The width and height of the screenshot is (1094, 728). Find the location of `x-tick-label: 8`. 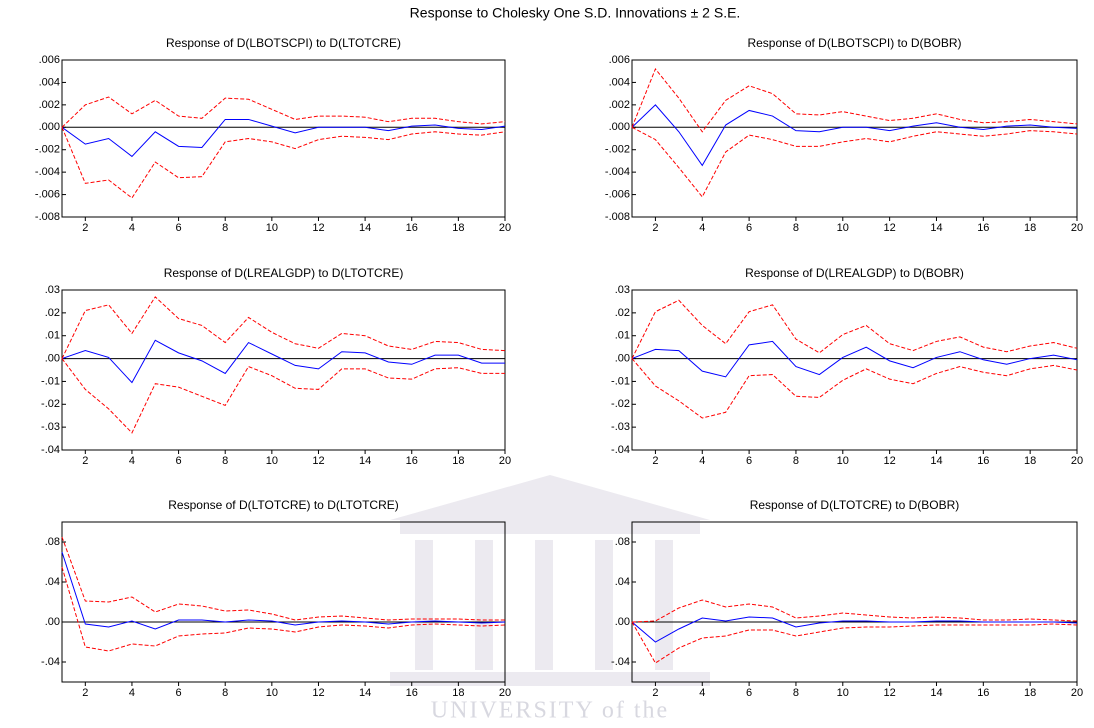

x-tick-label: 8 is located at coordinates (225, 228).